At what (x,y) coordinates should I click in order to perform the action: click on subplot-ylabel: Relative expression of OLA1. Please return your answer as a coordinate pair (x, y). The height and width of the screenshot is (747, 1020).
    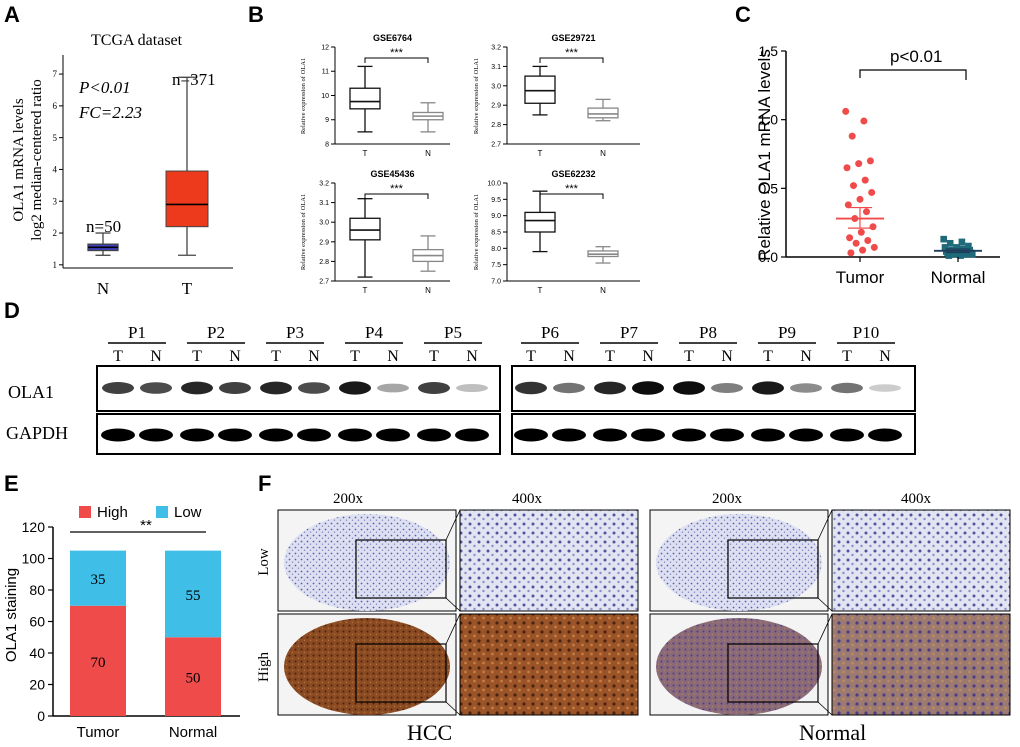
    Looking at the image, I should click on (476, 232).